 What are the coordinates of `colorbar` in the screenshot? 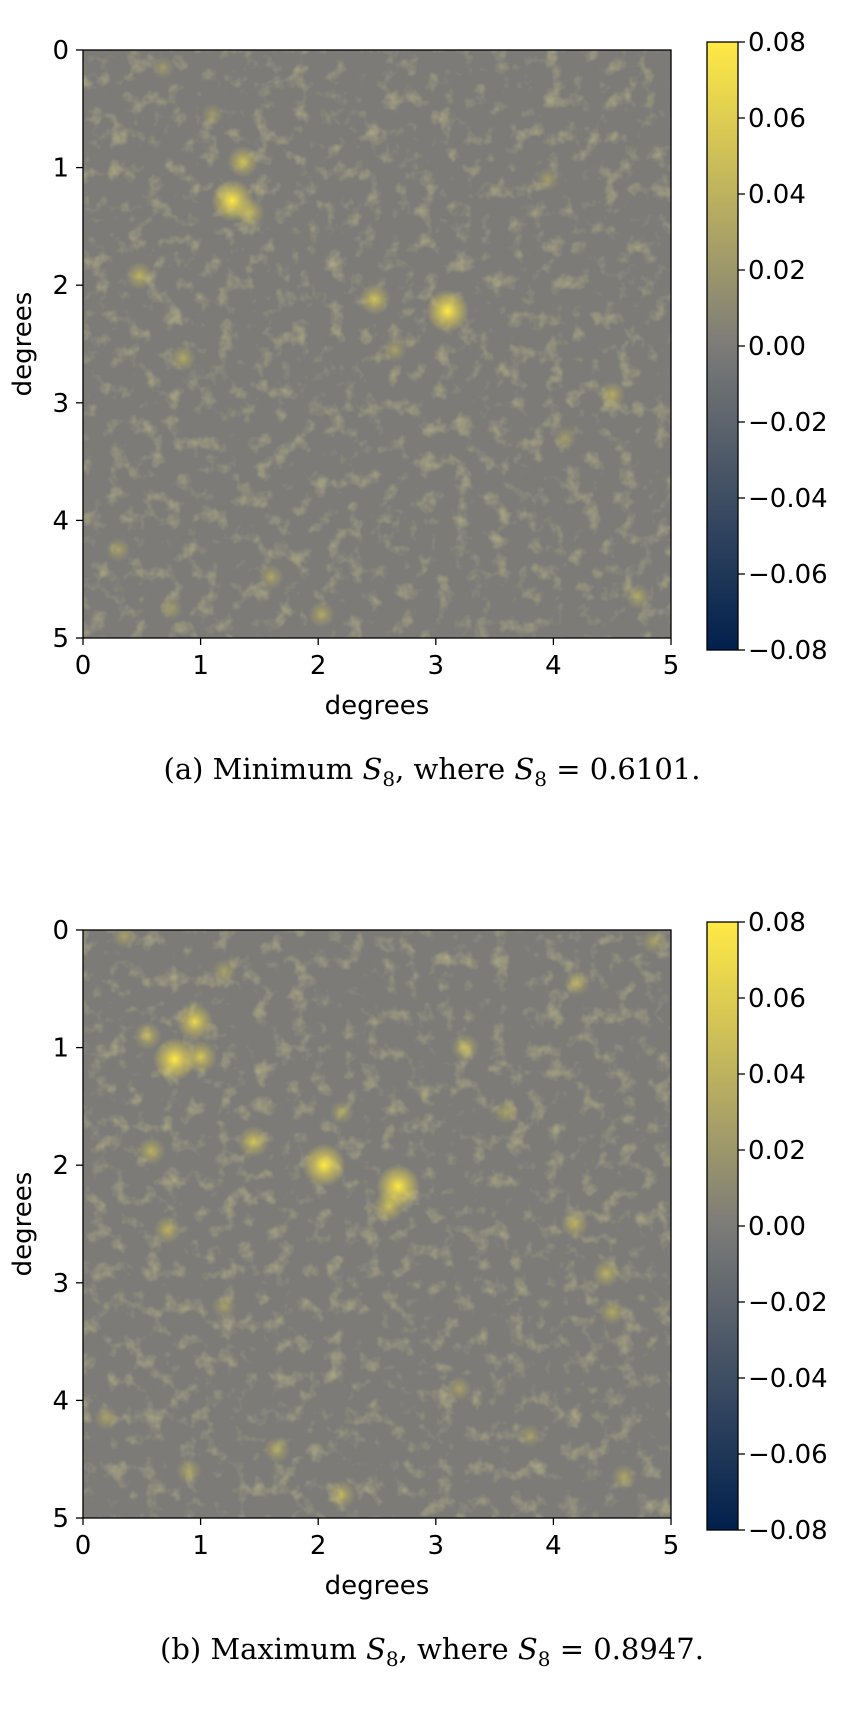 It's located at (722, 1226).